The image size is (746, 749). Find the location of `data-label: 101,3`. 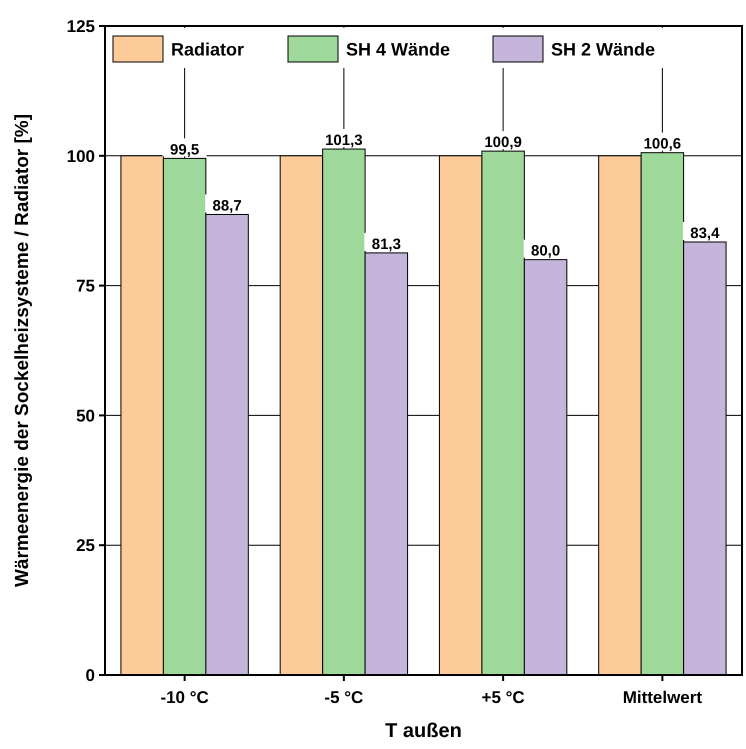

data-label: 101,3 is located at coordinates (344, 141).